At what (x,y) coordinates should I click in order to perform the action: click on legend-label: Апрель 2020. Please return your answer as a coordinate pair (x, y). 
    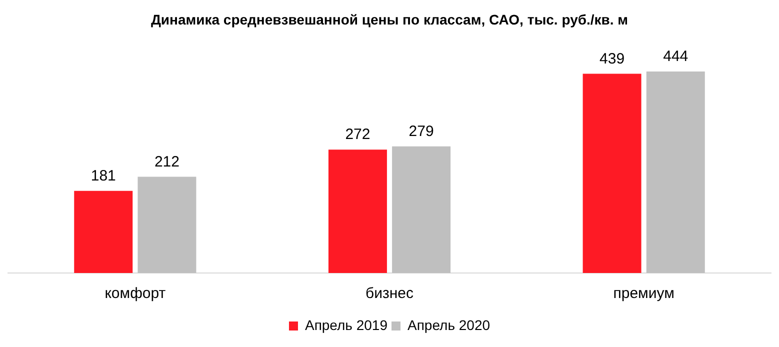
    Looking at the image, I should click on (449, 324).